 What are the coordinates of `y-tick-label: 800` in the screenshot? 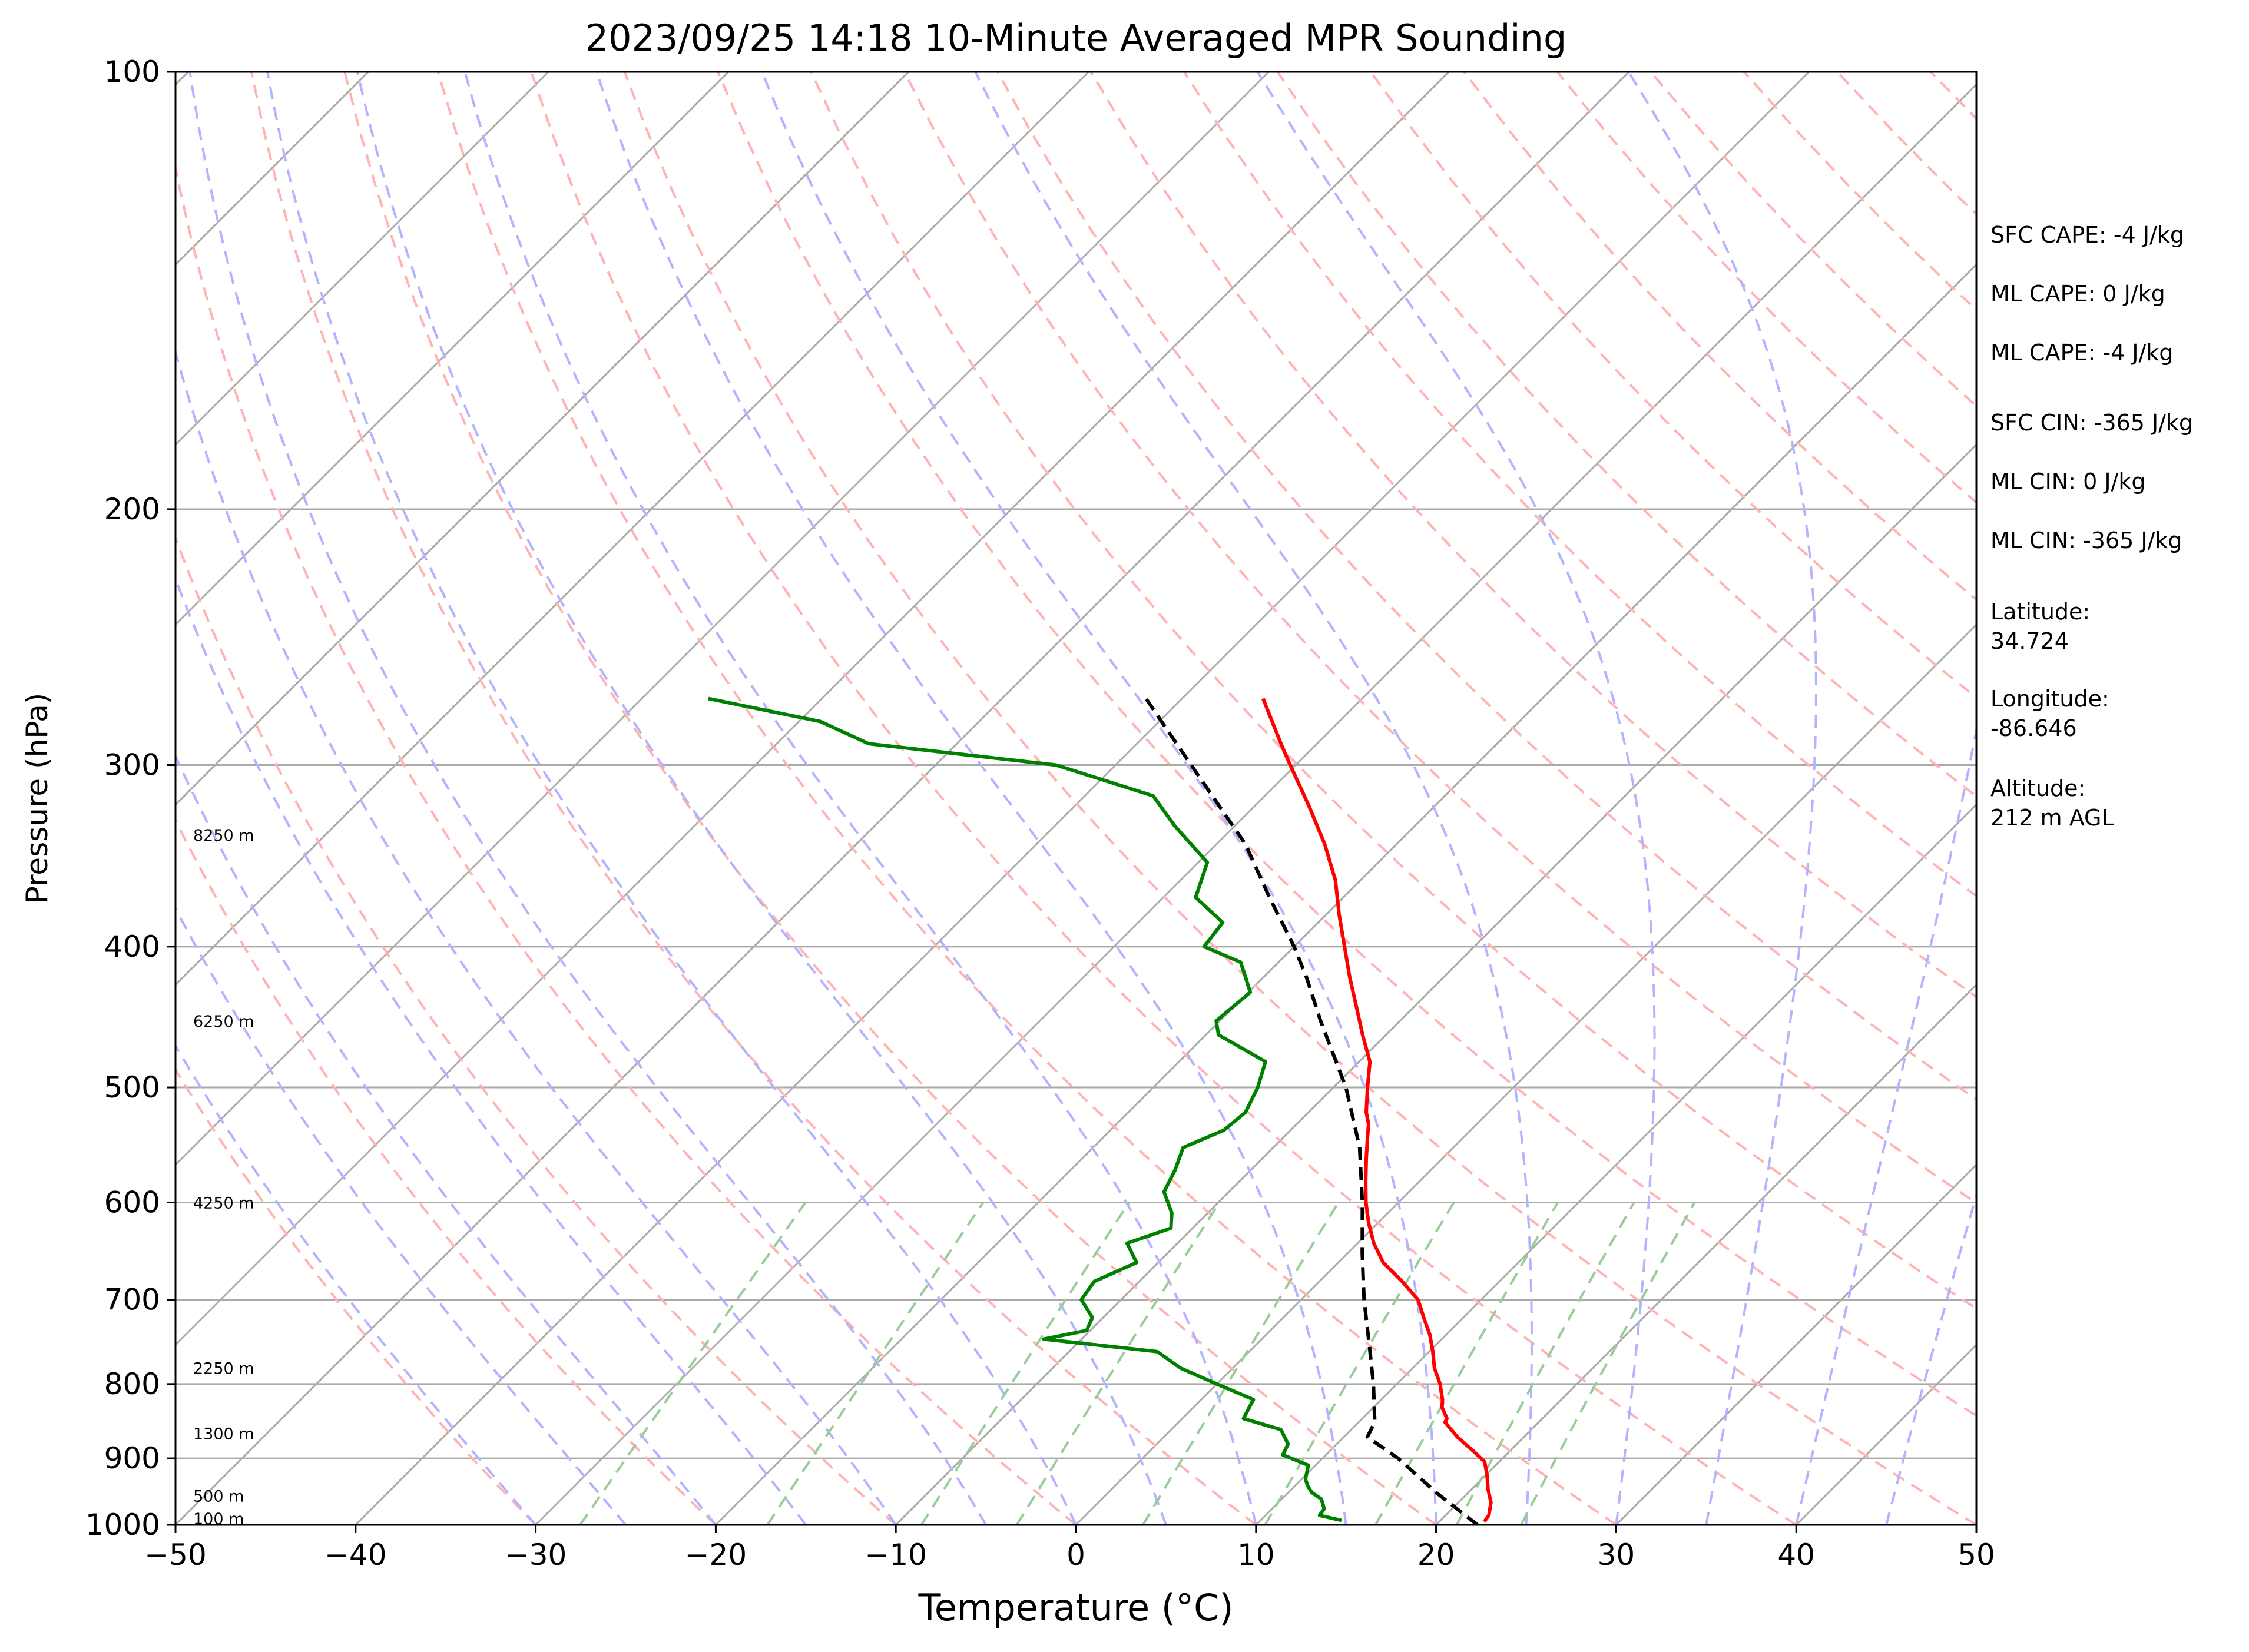 It's located at (132, 1384).